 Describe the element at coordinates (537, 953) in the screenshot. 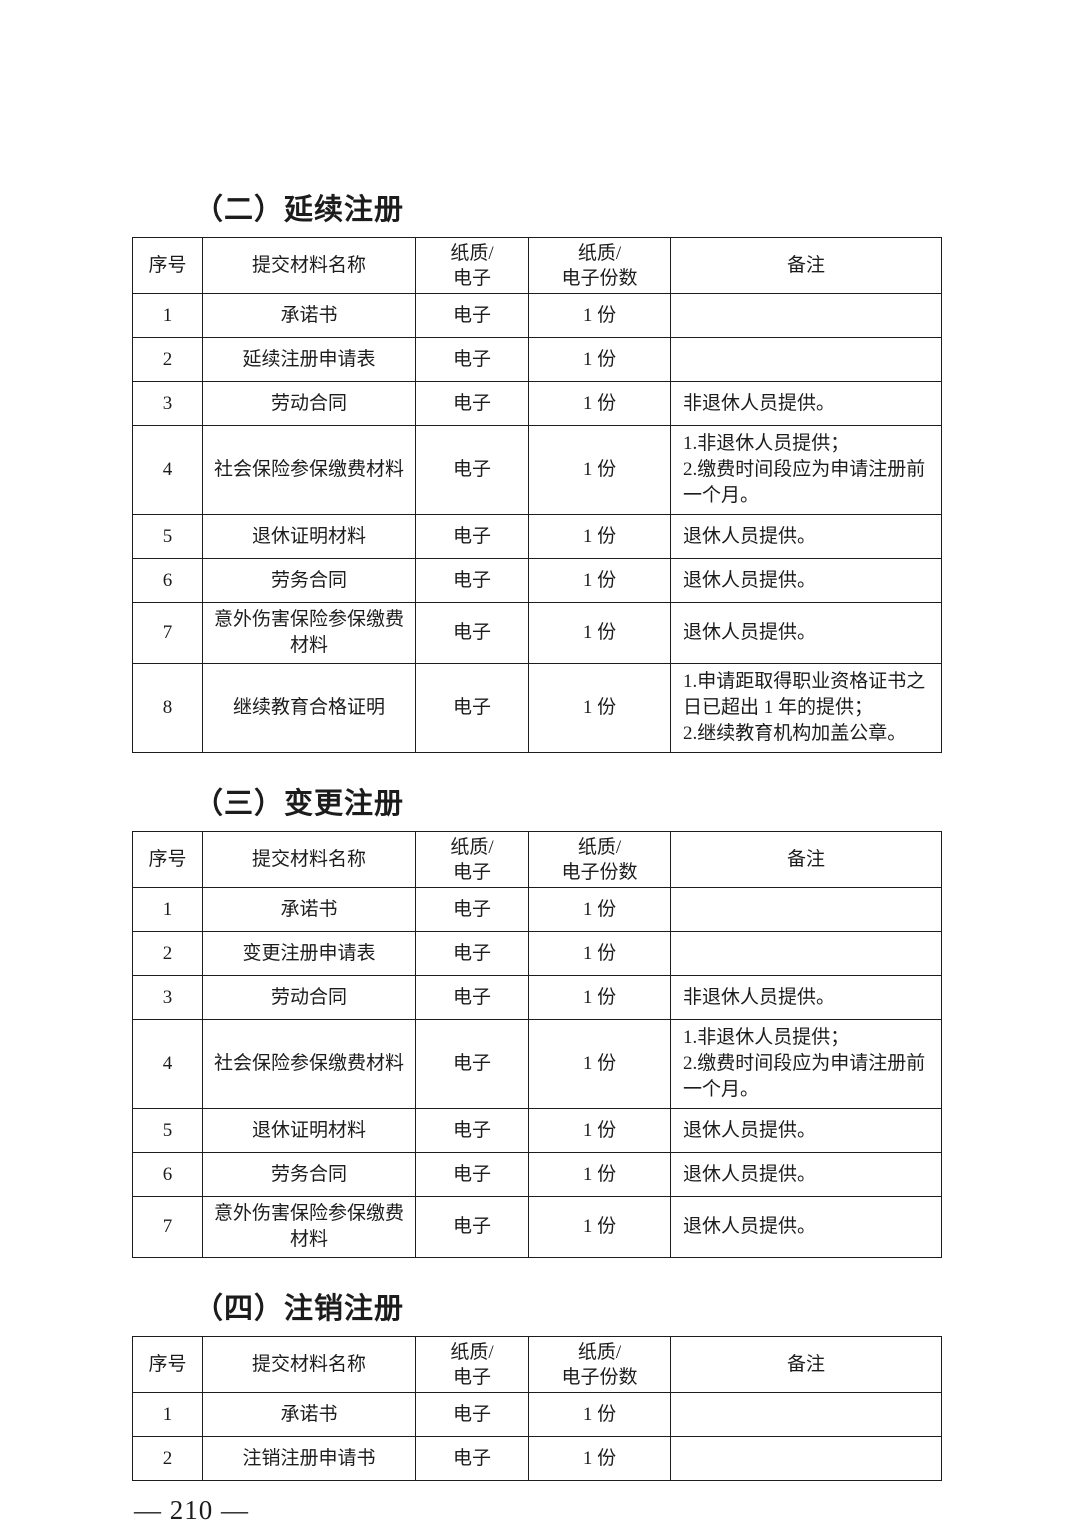

I see `table-row: 2 变更注册申请表 电子 1 份` at that location.